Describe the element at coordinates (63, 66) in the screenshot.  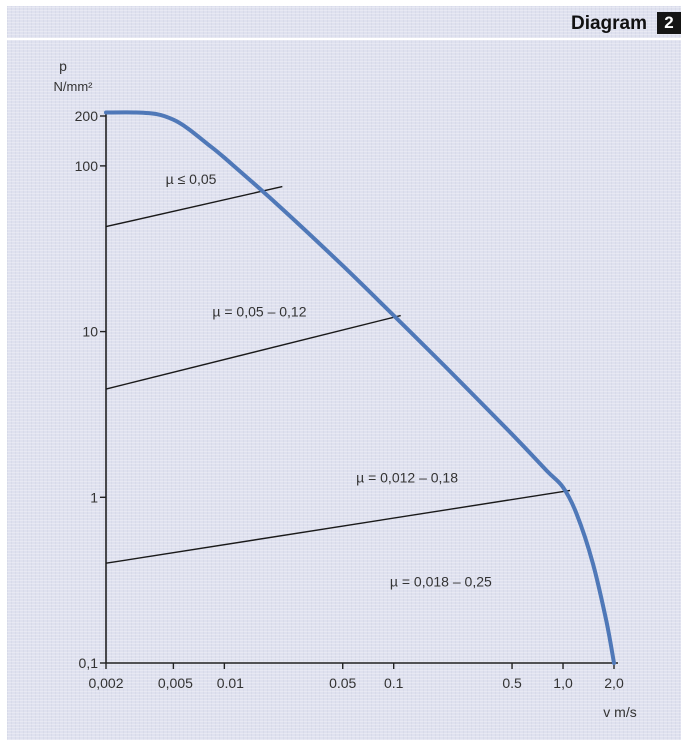
I see `y-axis-label: p` at that location.